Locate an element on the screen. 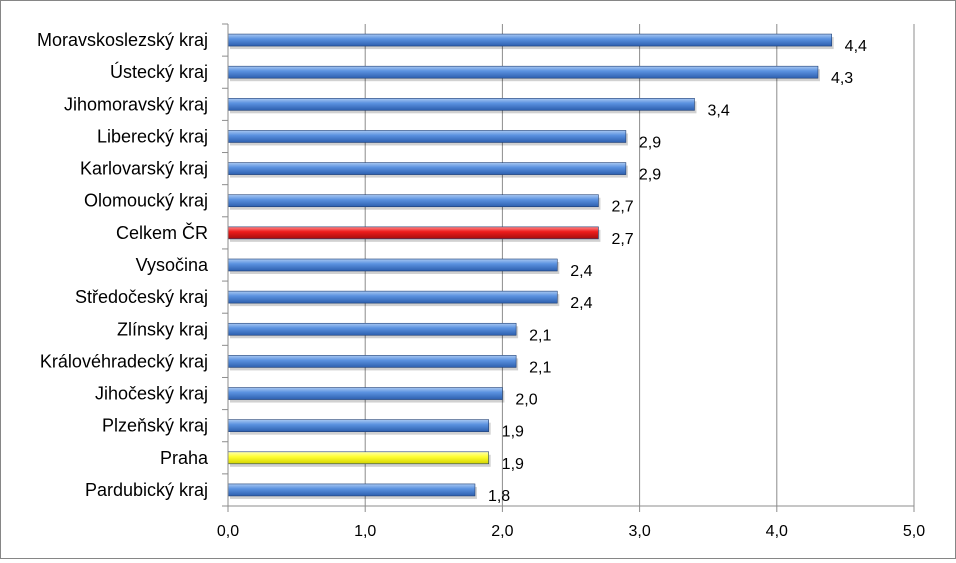  category-label: Zlínsky kraj is located at coordinates (162, 329).